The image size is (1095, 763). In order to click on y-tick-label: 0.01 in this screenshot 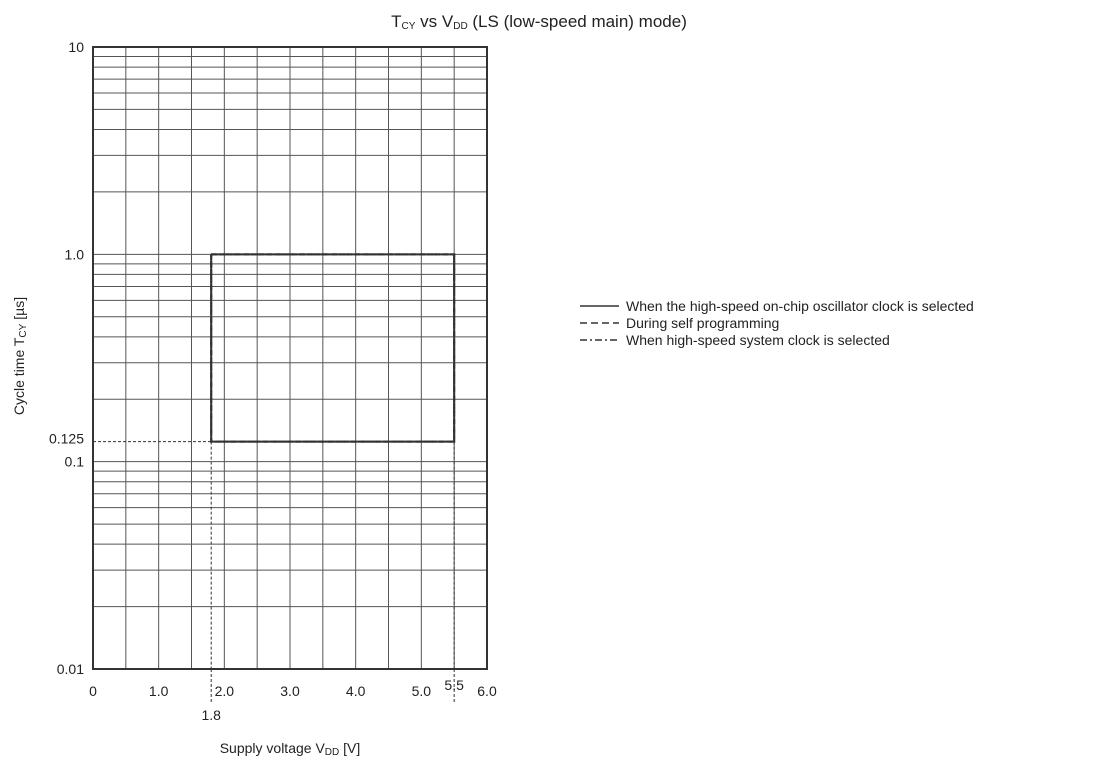, I will do `click(70, 669)`.